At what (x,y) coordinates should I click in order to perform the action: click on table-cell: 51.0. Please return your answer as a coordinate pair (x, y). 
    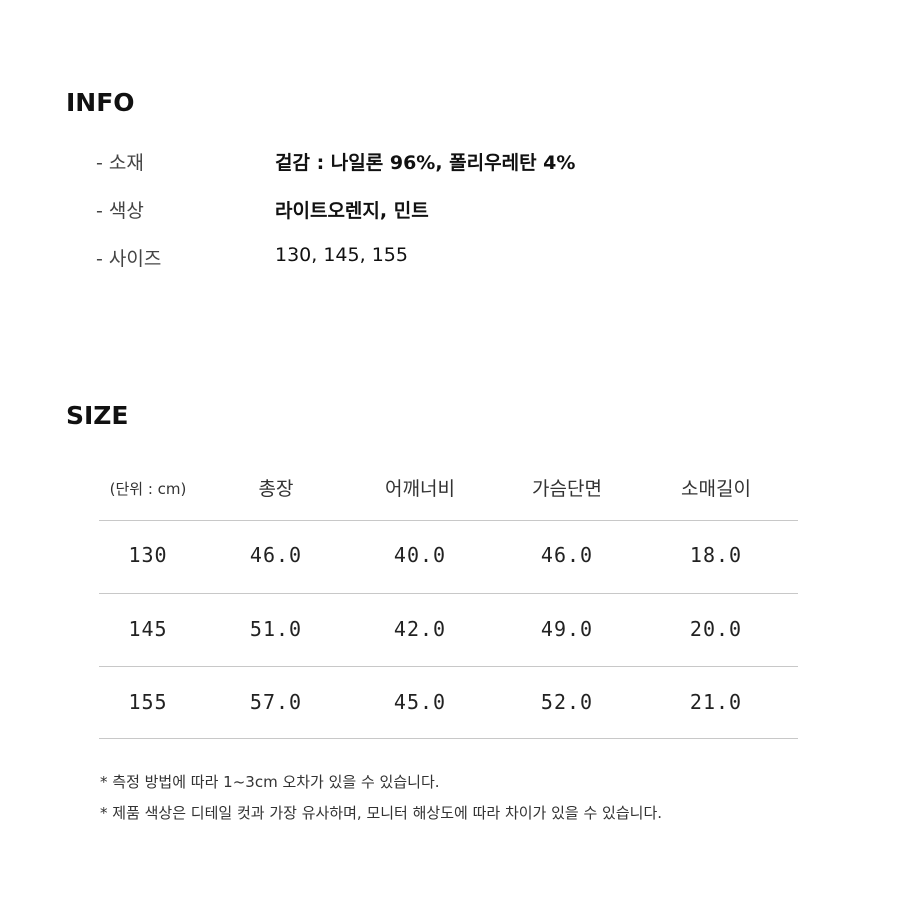
    Looking at the image, I should click on (276, 629).